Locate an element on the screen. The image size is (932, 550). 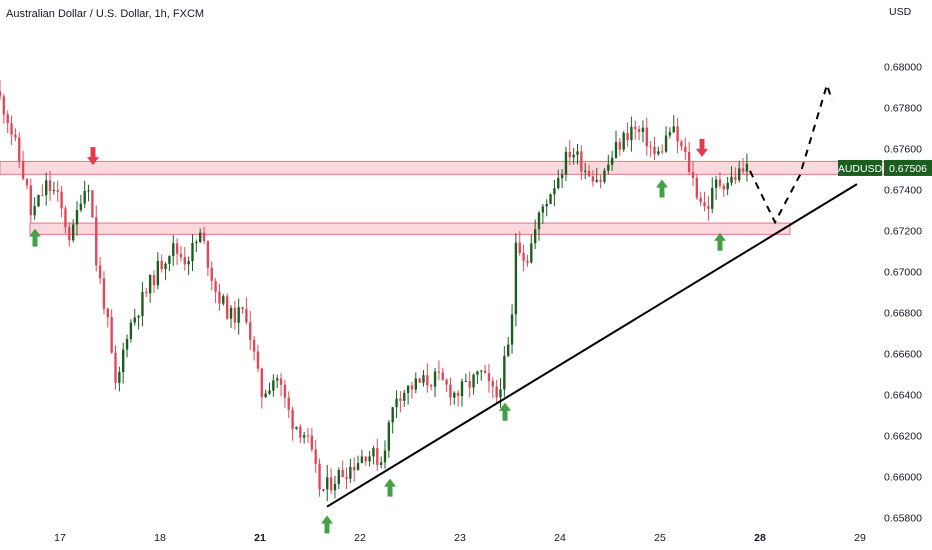
price-tick-label: 0.66200 is located at coordinates (903, 437).